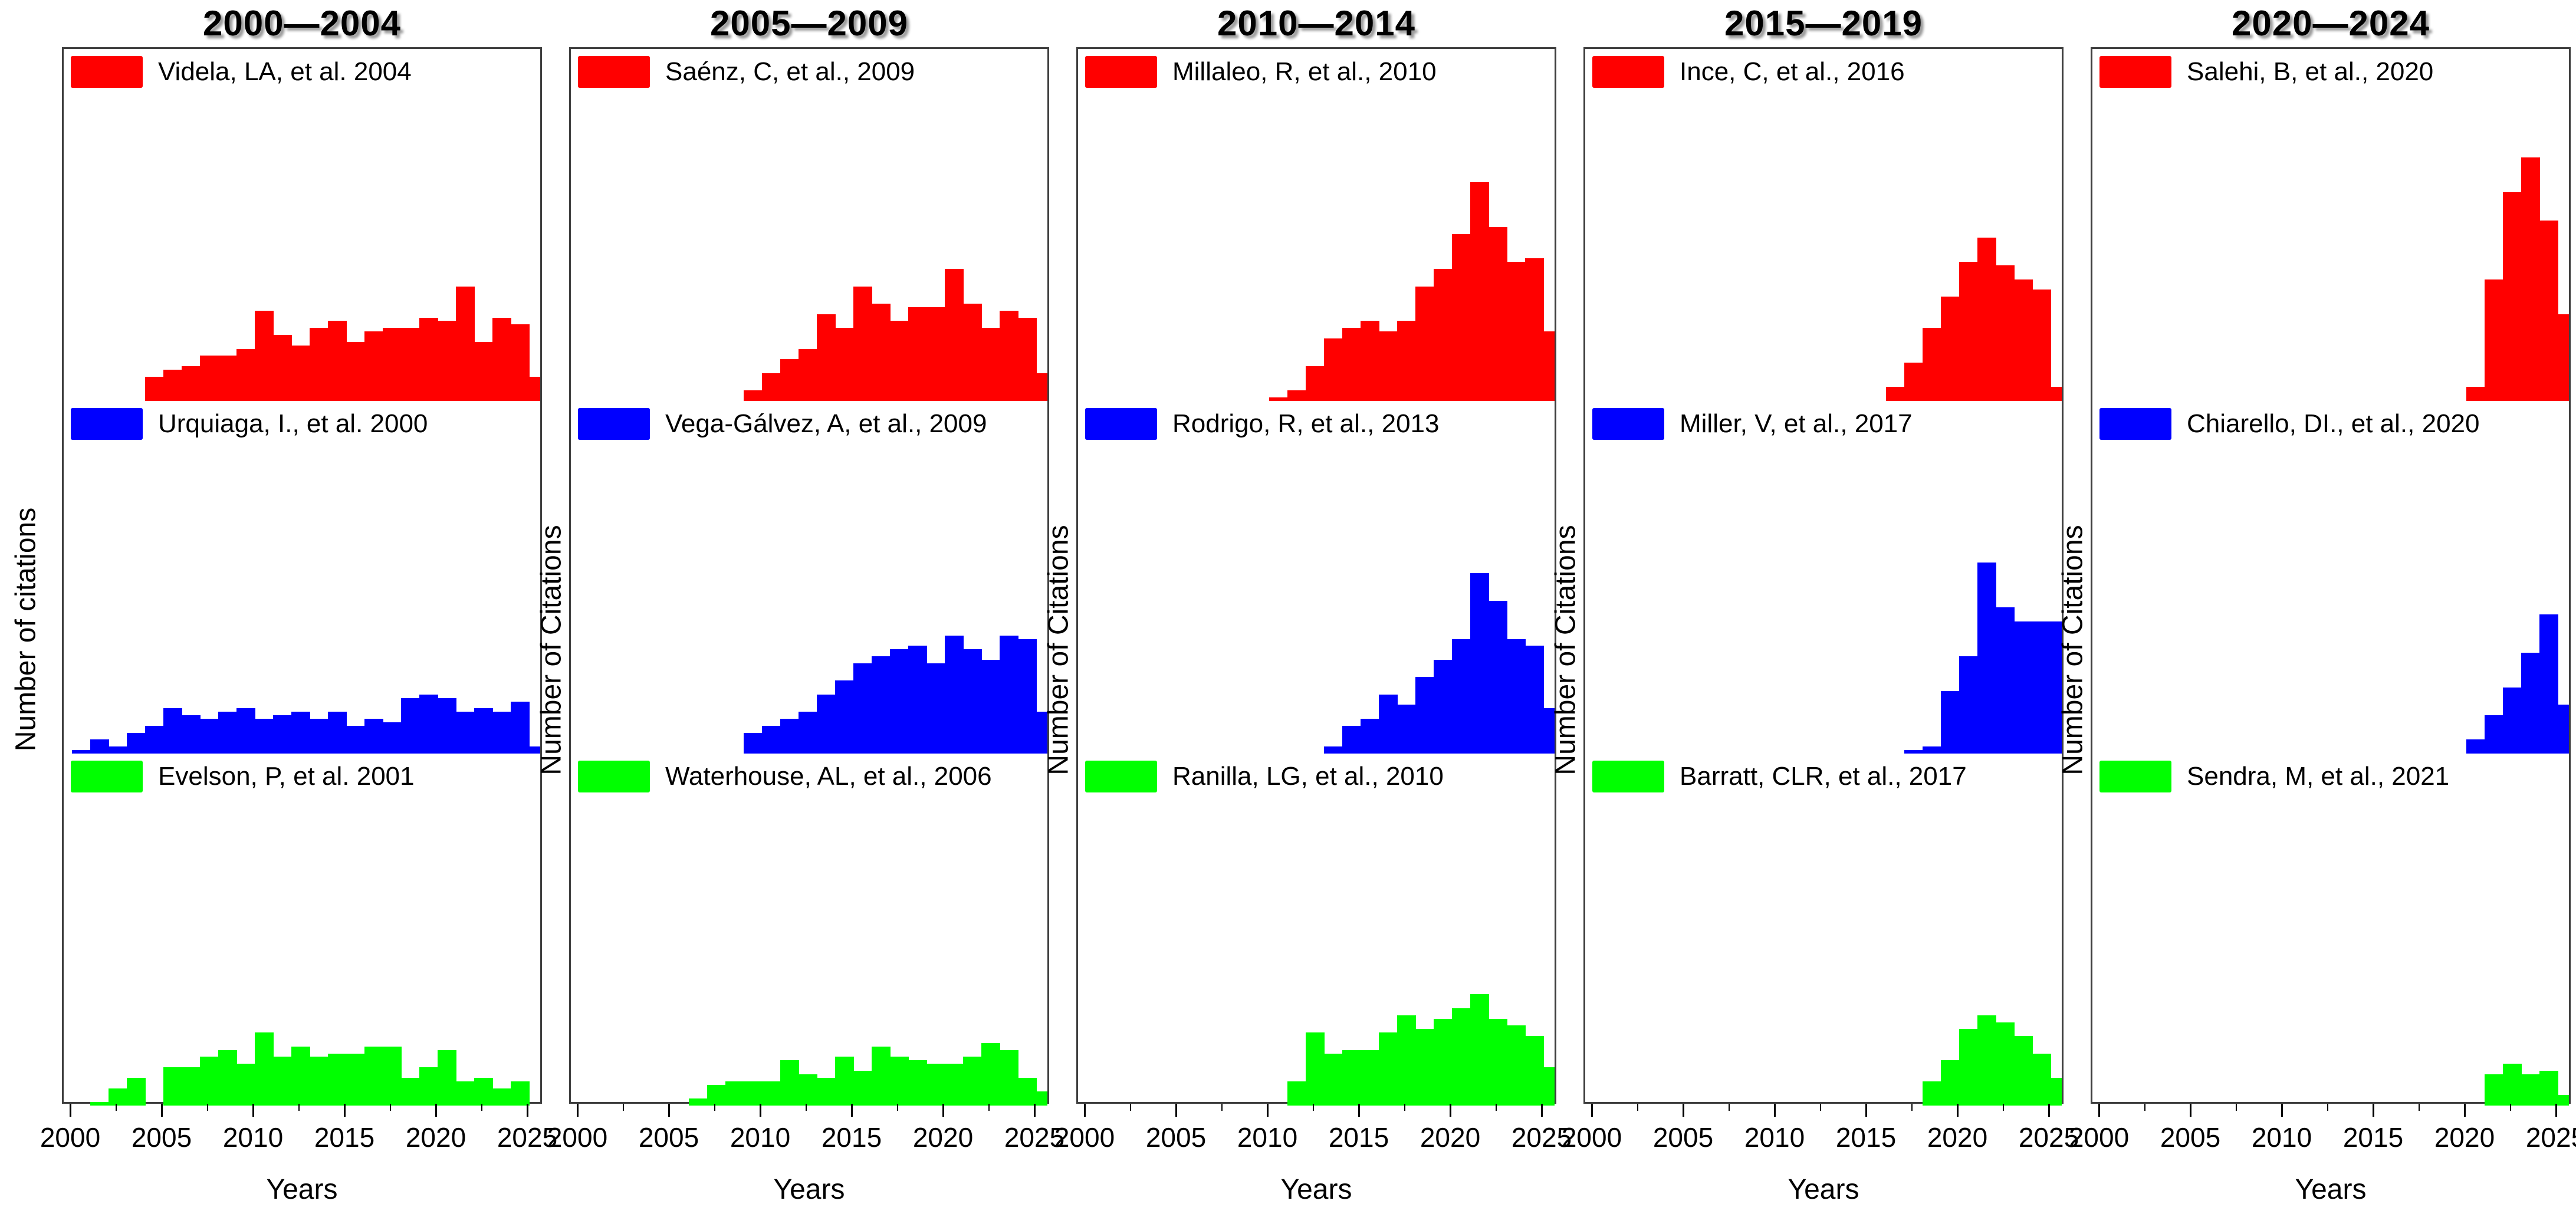  What do you see at coordinates (2048, 1138) in the screenshot?
I see `x-tick-label: 2025` at bounding box center [2048, 1138].